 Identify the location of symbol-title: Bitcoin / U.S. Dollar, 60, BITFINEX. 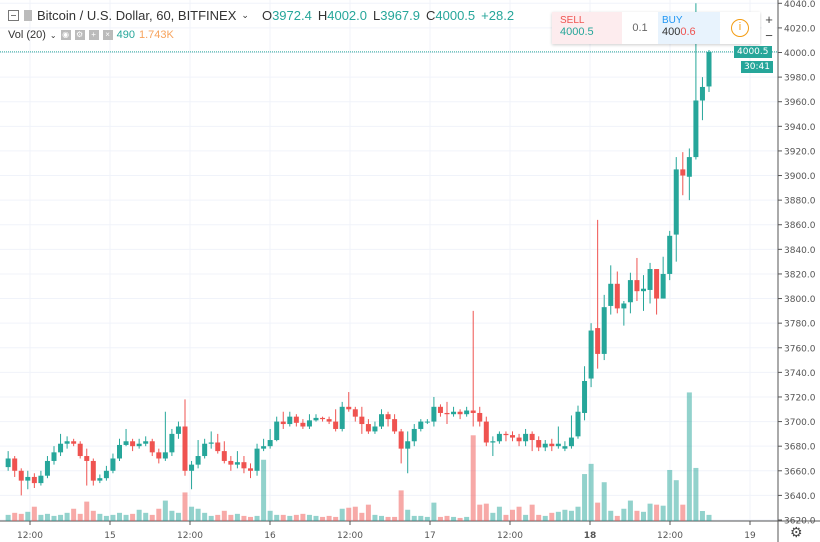
(137, 15).